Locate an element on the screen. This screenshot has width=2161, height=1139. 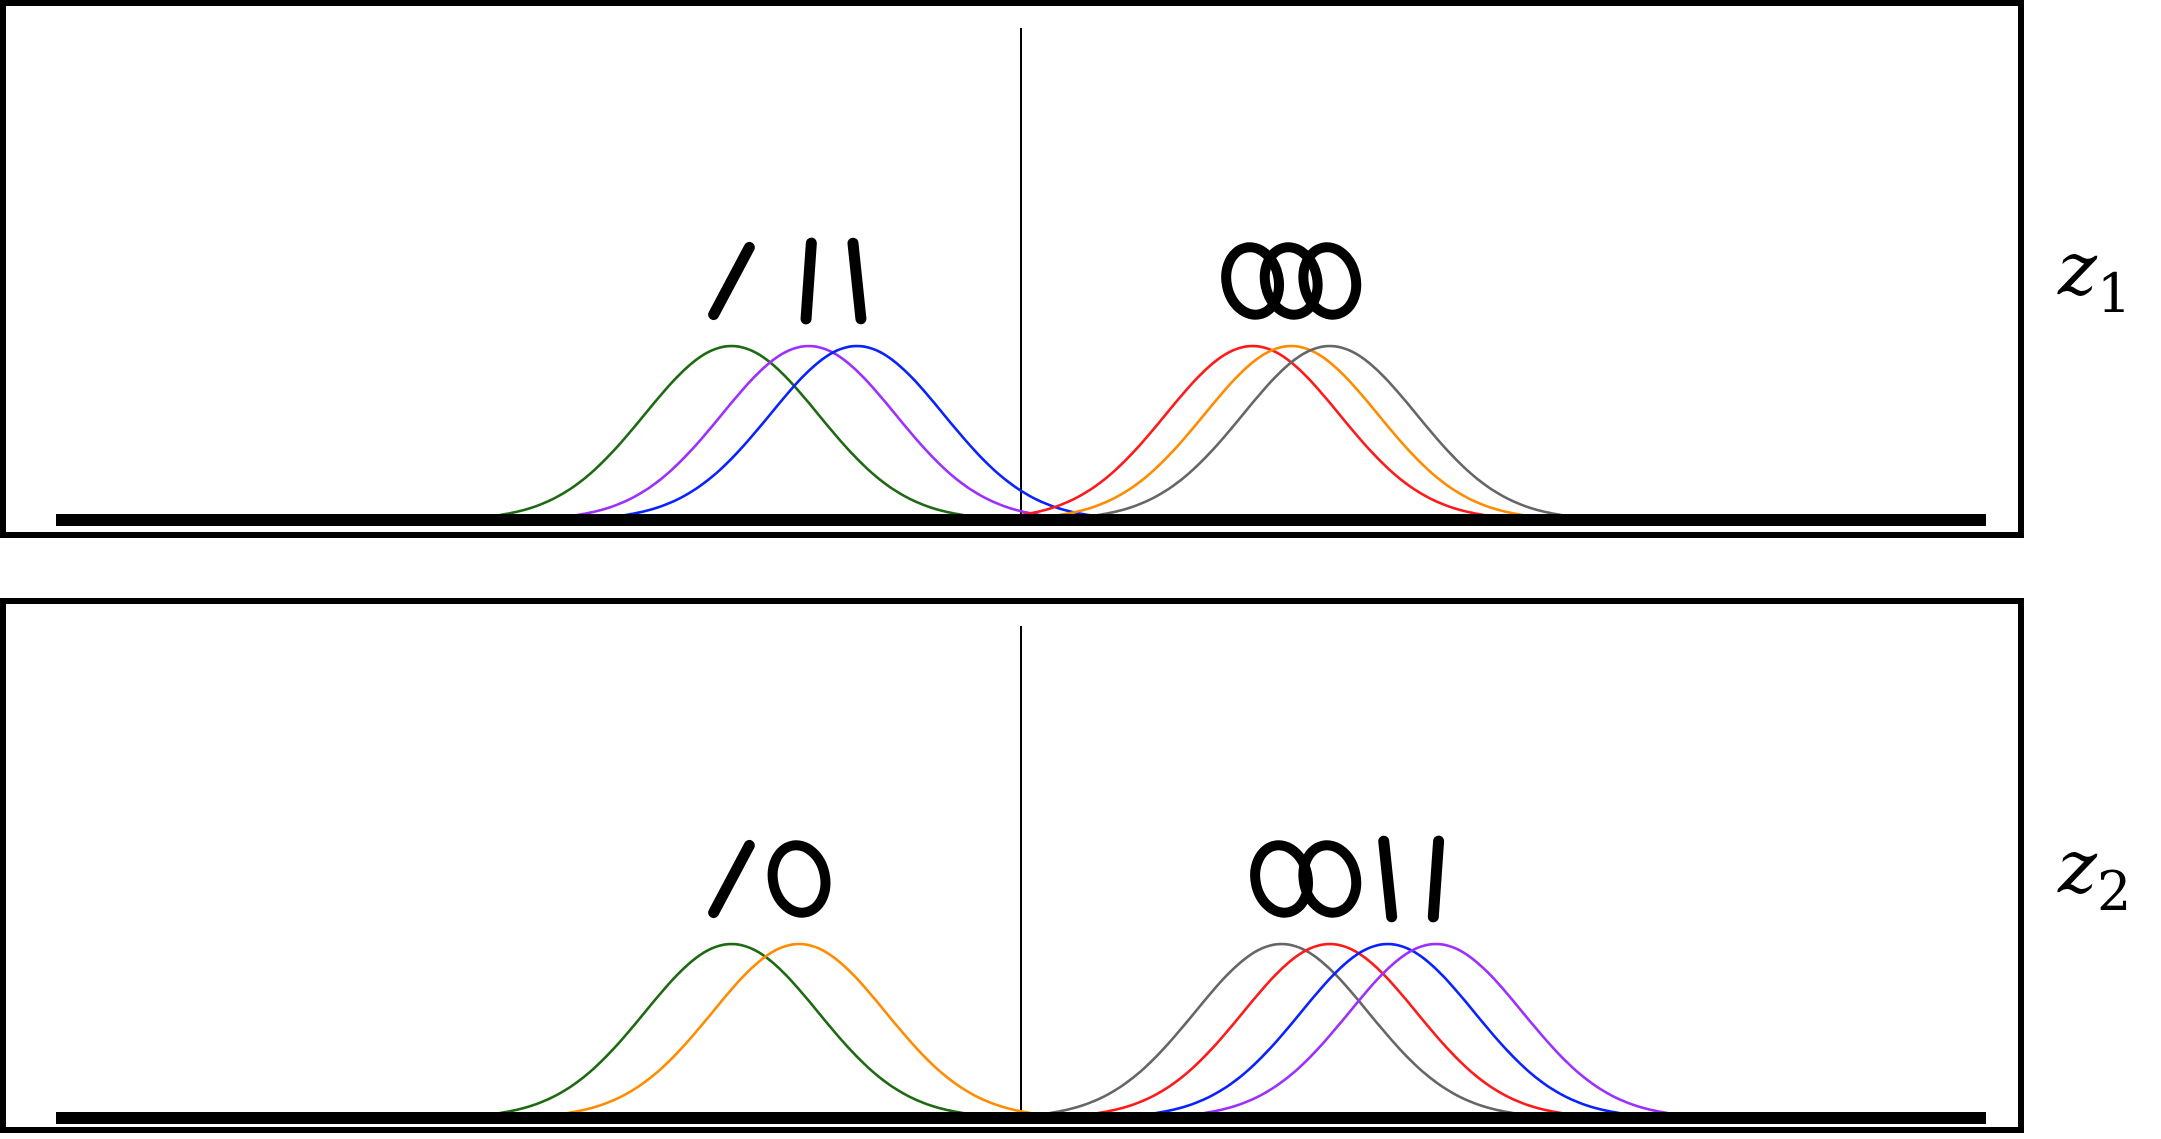
latent-label-z1: z1 is located at coordinates (2095, 275).